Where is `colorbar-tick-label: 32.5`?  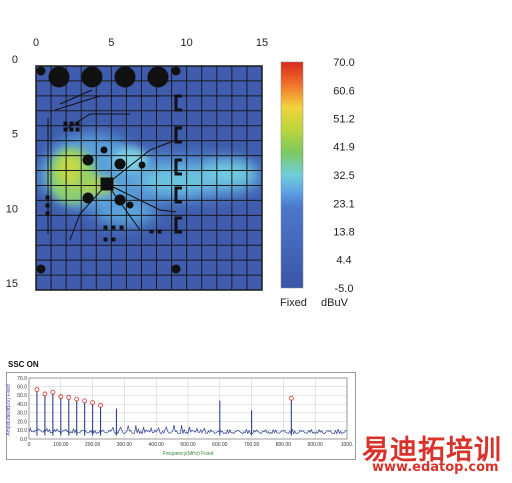
colorbar-tick-label: 32.5 is located at coordinates (343, 176).